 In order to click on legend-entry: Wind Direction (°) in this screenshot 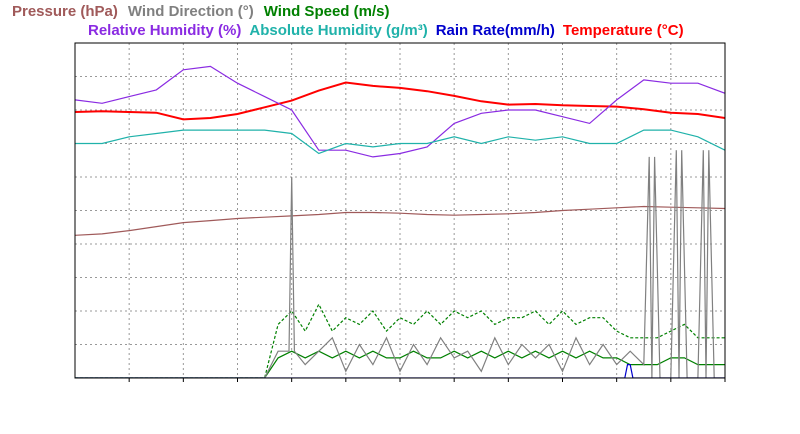, I will do `click(191, 11)`.